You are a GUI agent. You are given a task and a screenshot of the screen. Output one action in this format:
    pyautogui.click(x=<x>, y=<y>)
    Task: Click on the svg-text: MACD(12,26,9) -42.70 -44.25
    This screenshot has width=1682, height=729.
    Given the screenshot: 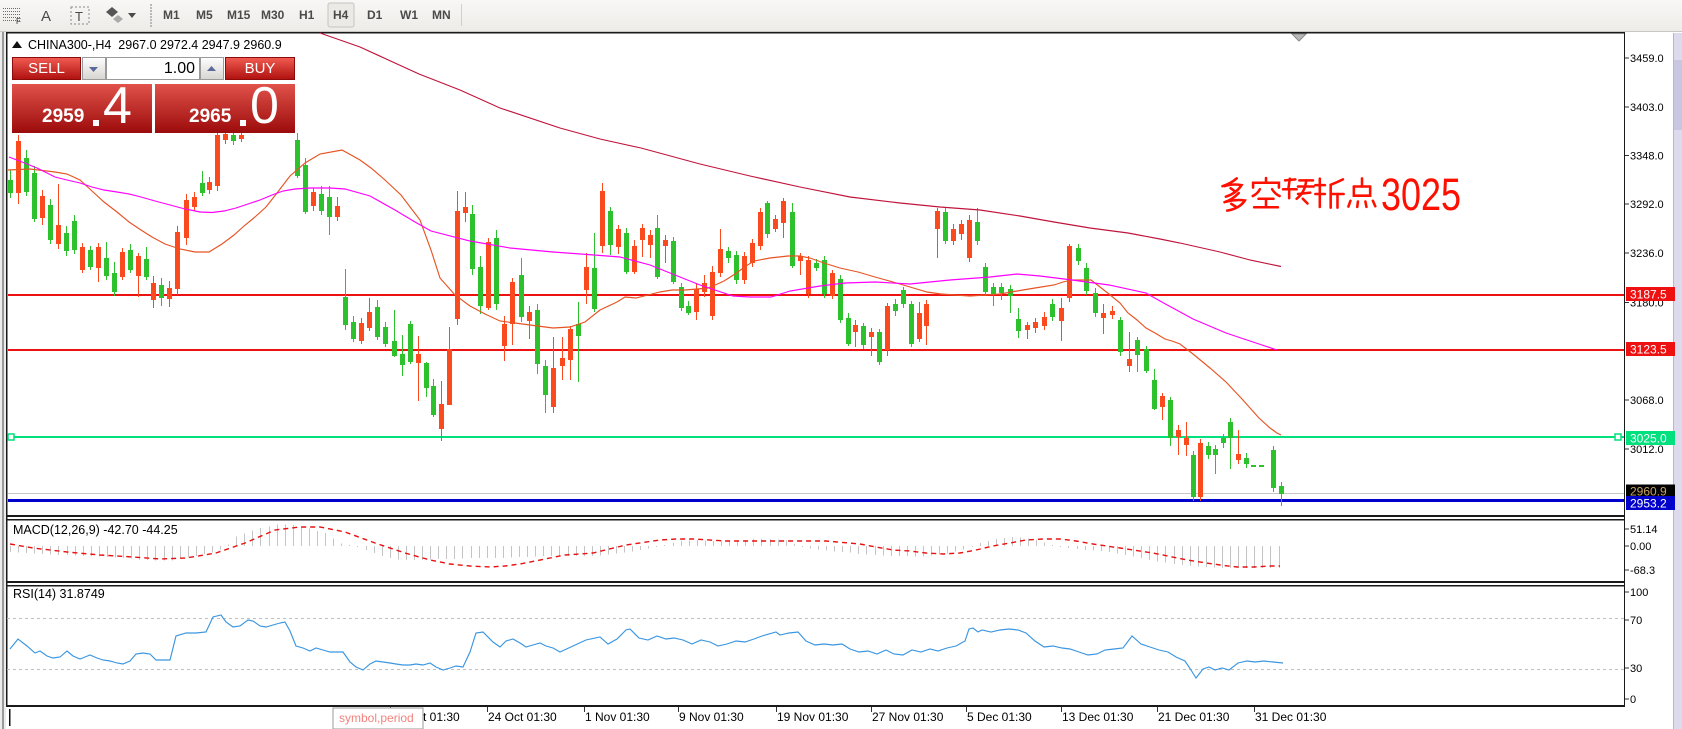 What is the action you would take?
    pyautogui.click(x=95, y=530)
    